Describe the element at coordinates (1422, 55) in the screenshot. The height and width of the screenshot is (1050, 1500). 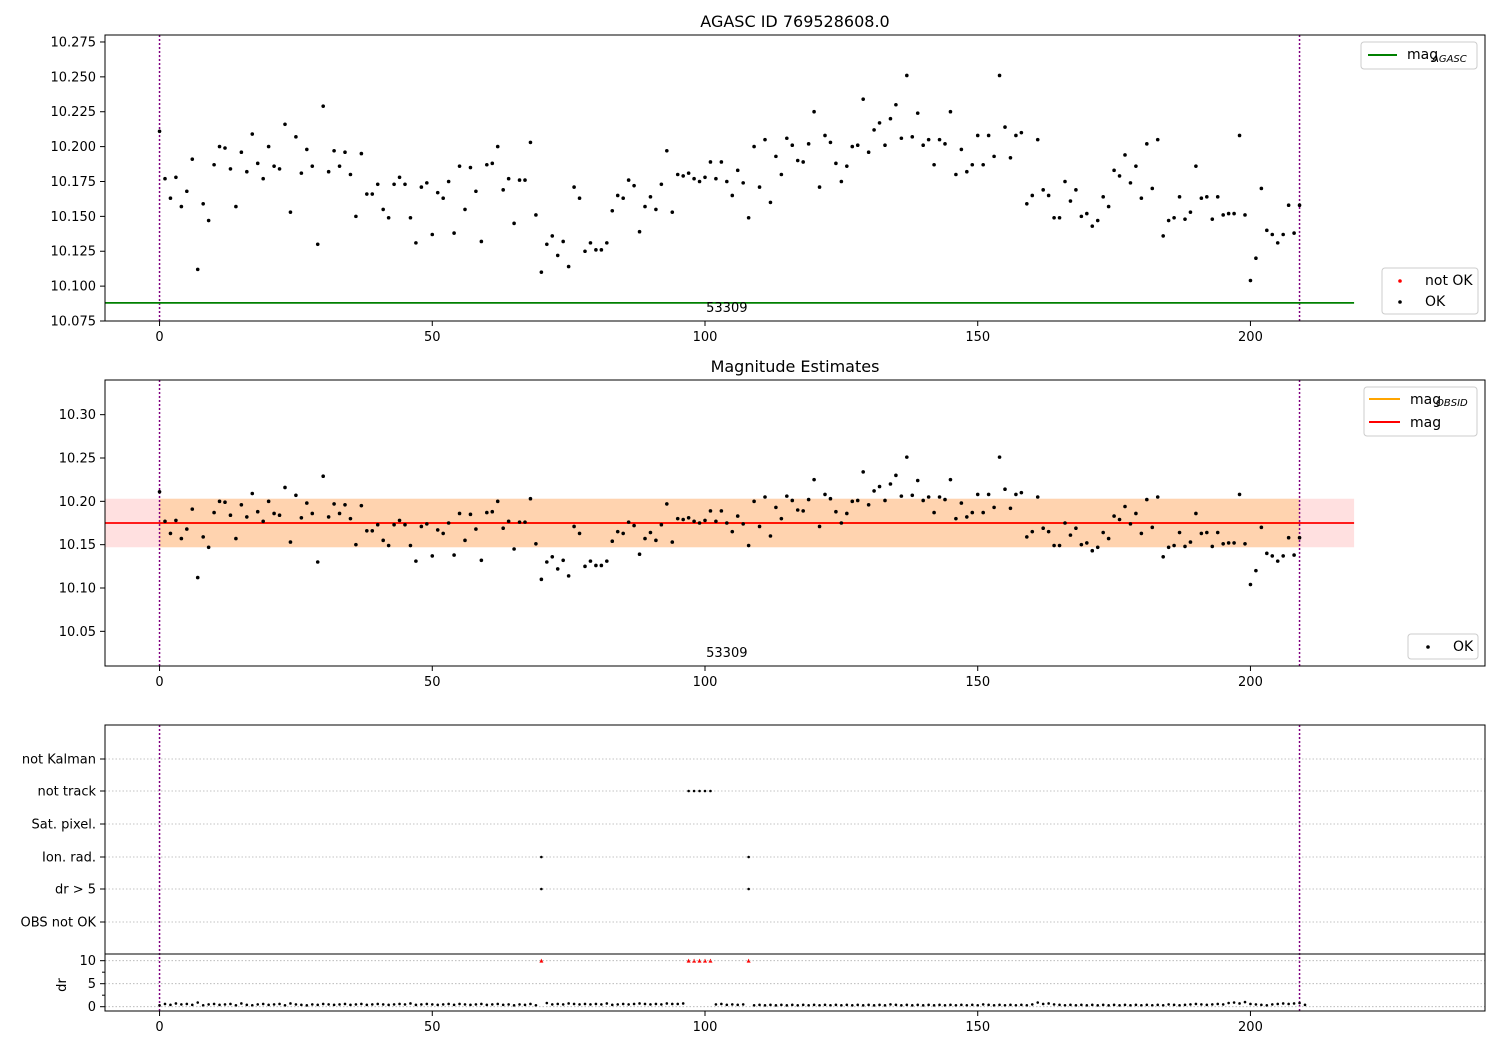
I see `legend-mag-agasc-label: mag` at that location.